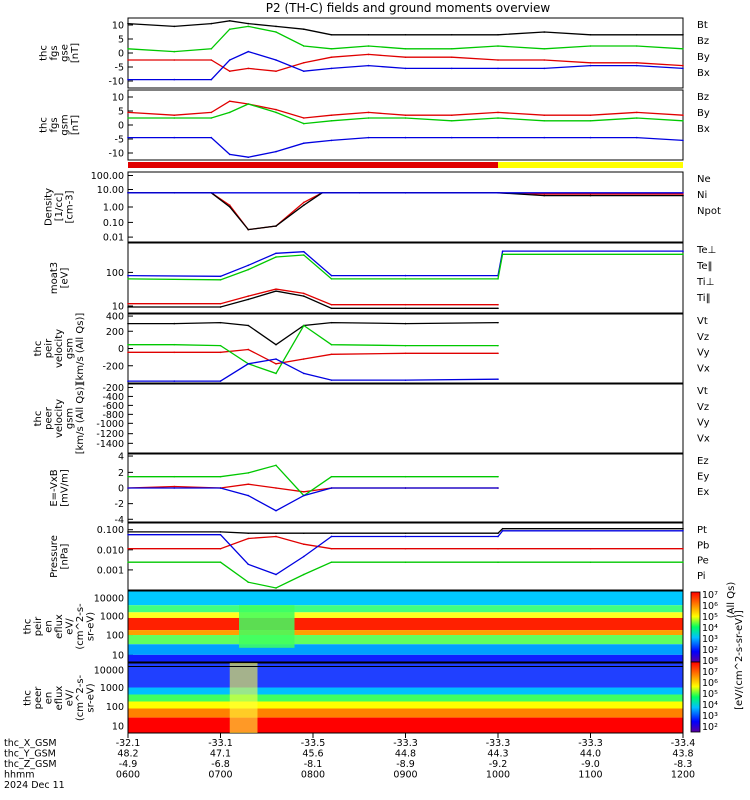 The height and width of the screenshot is (800, 750). Describe the element at coordinates (59, 418) in the screenshot. I see `y-axis-label-line: velocity` at that location.